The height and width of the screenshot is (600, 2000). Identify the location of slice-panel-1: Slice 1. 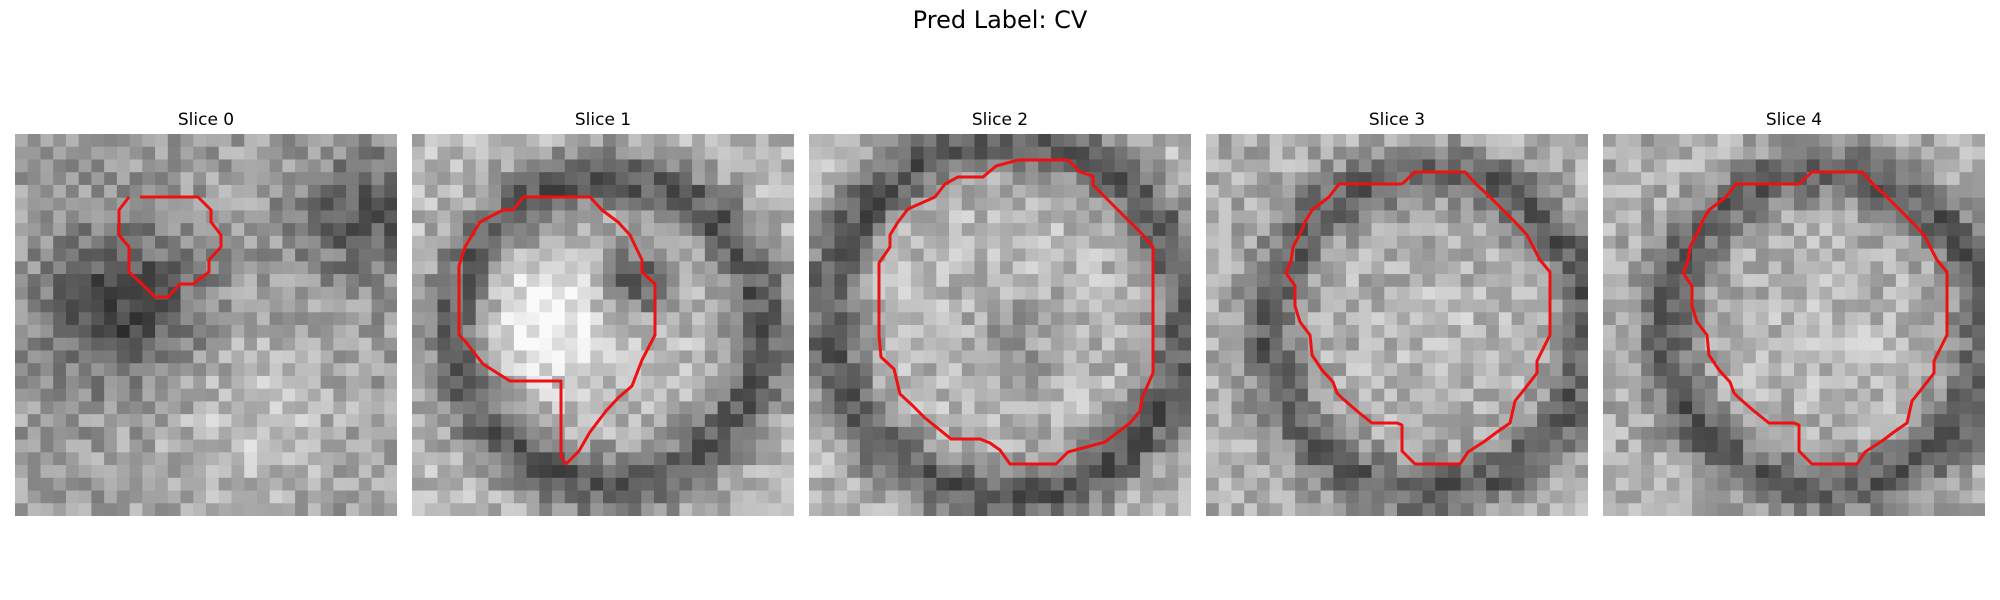
(603, 312).